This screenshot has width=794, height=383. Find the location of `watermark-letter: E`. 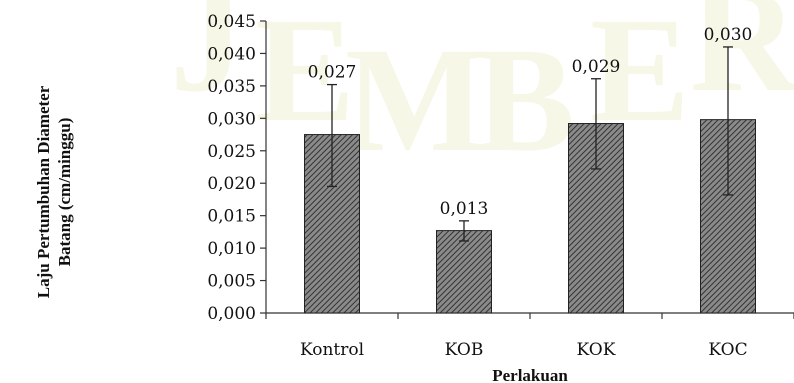

watermark-letter: E is located at coordinates (305, 76).